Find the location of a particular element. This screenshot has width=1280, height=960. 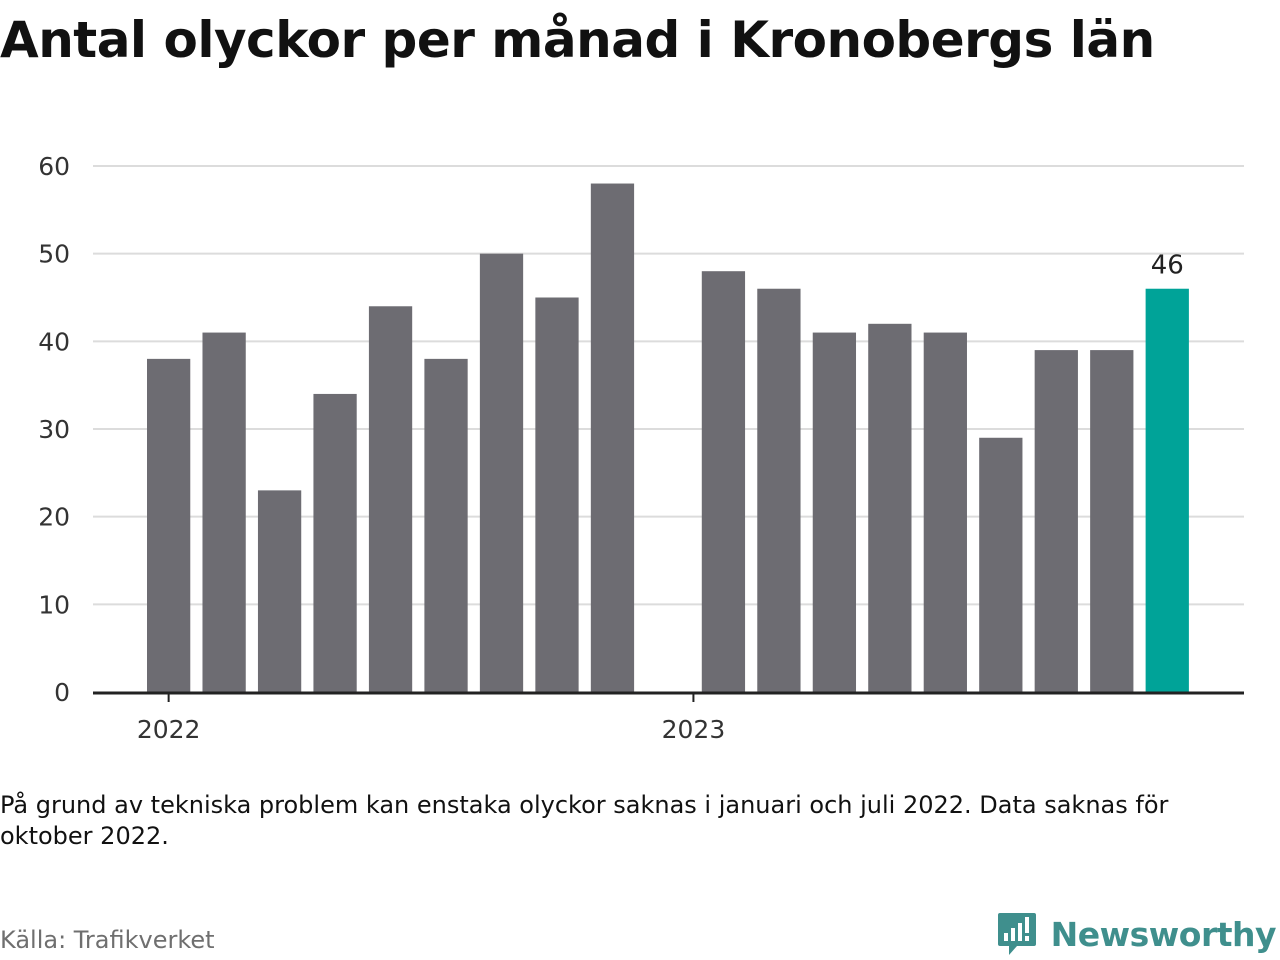

y-tick-label: 30 is located at coordinates (54, 429).